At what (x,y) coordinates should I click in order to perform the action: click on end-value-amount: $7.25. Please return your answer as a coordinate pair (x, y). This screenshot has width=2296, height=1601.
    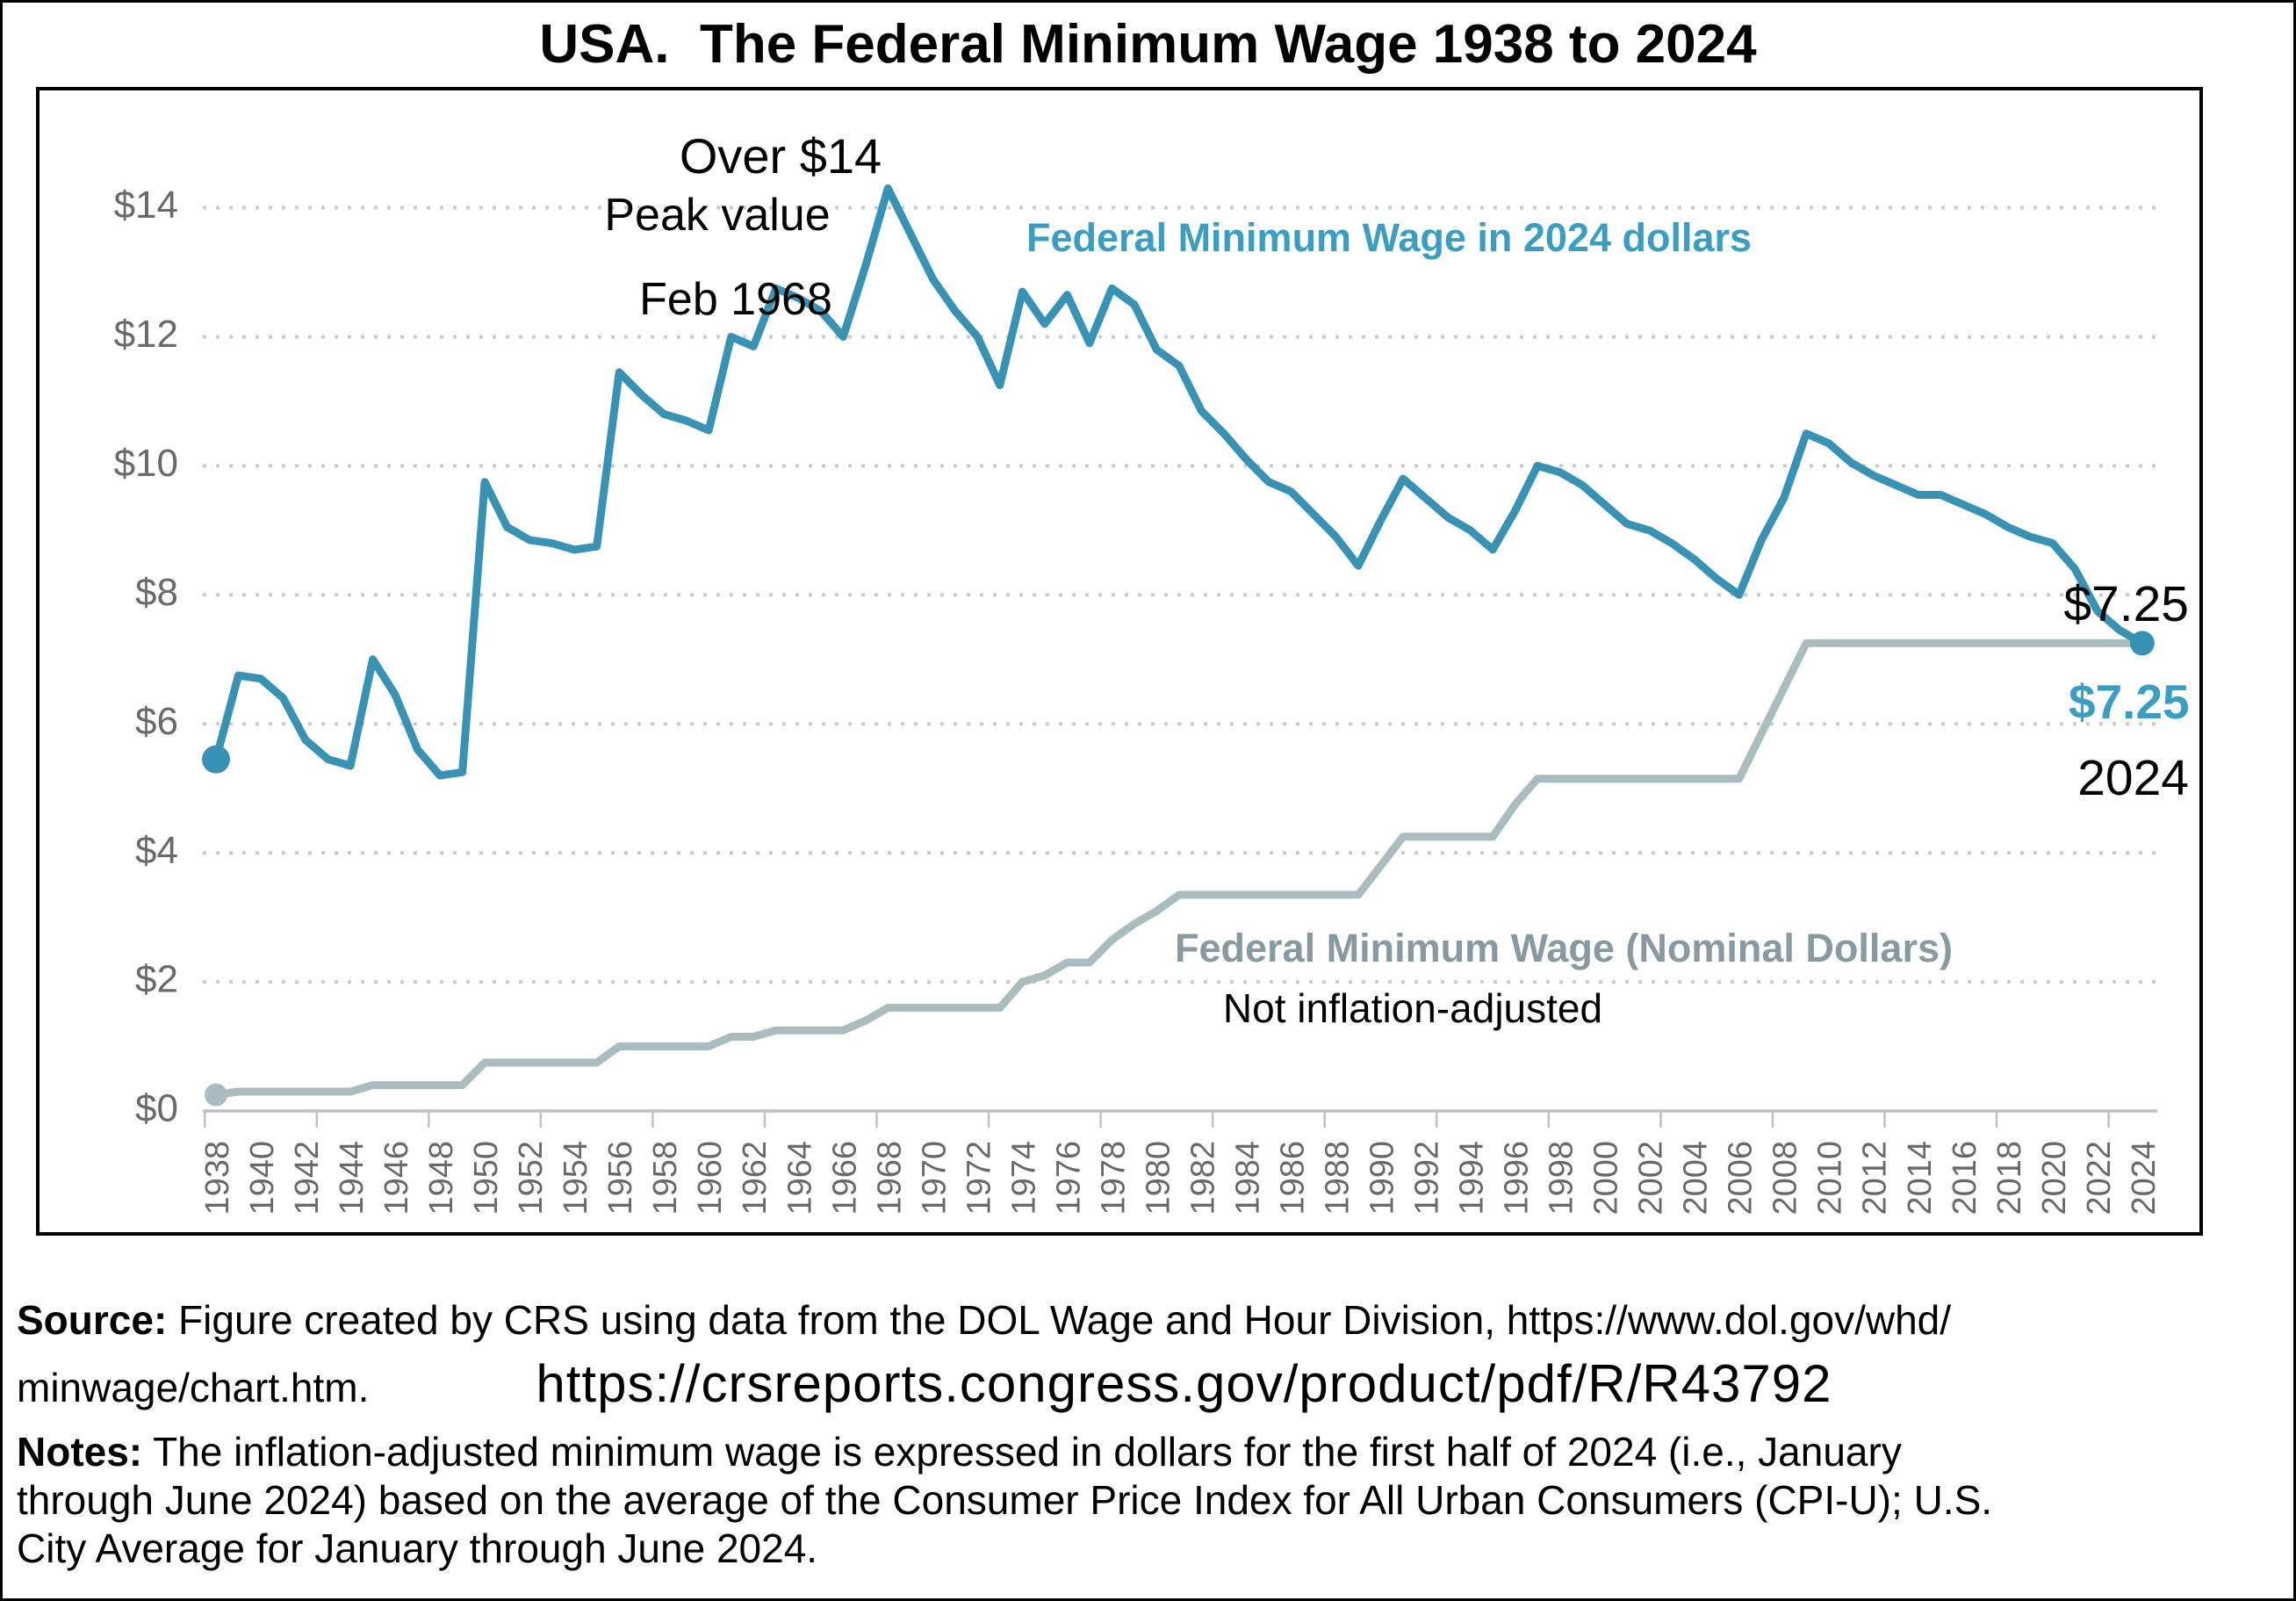
    Looking at the image, I should click on (2126, 604).